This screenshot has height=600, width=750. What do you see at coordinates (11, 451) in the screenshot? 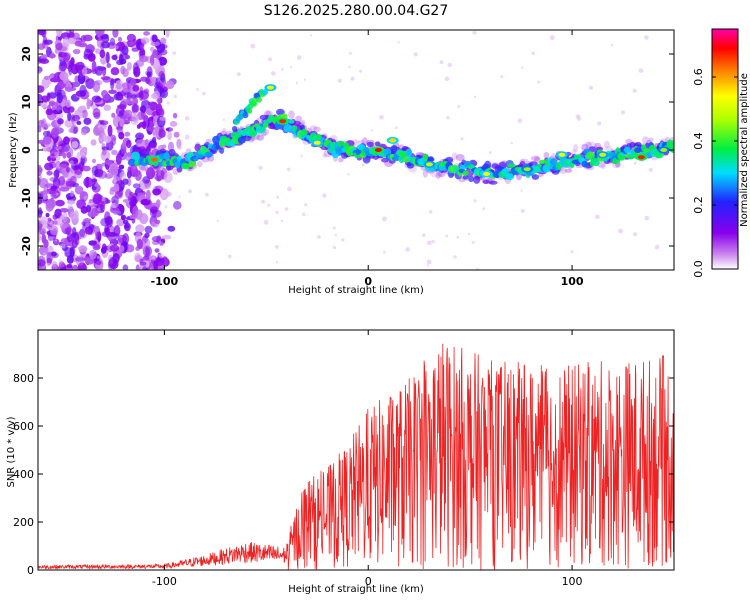
I see `snr-ylabel: SNR (10 * v/v)` at bounding box center [11, 451].